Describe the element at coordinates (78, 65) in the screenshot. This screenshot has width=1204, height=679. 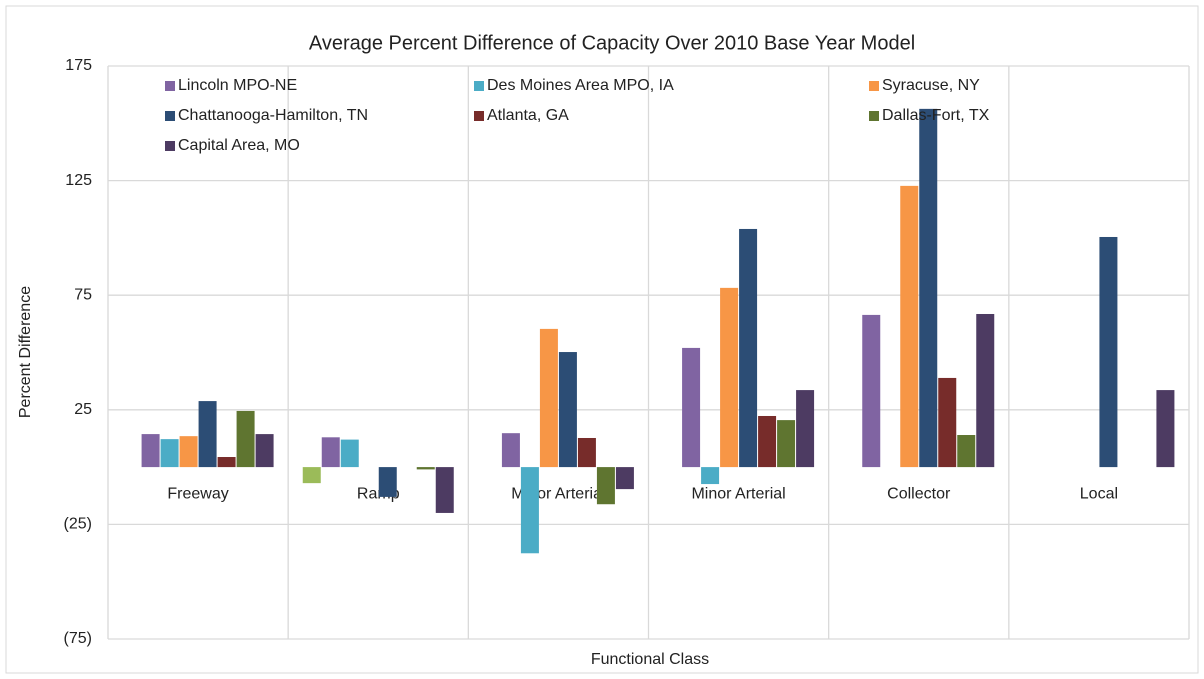
I see `y-tick-label: 175` at that location.